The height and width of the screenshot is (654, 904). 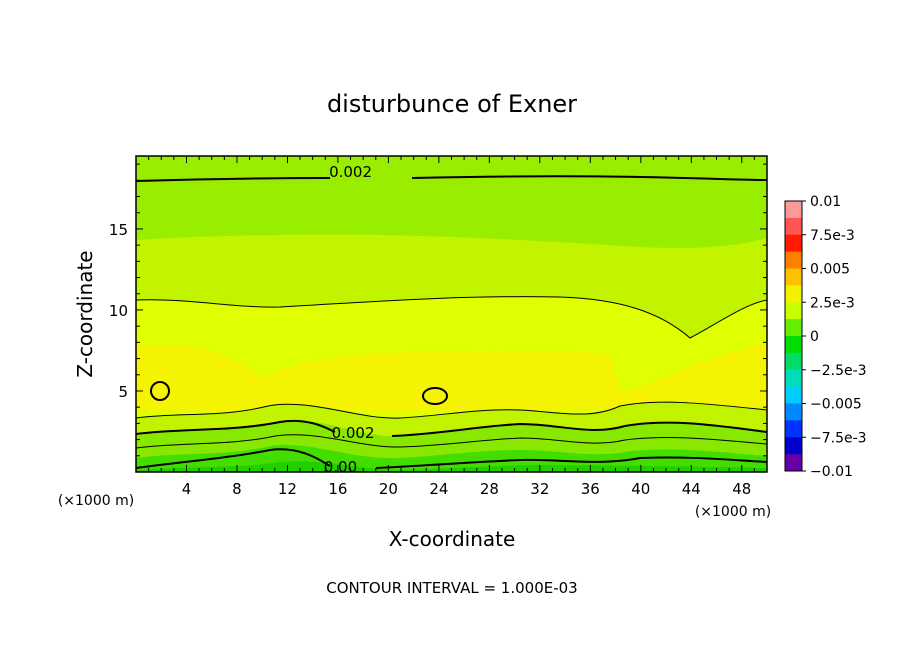 I want to click on x-unit-right: (×1000 m), so click(x=733, y=512).